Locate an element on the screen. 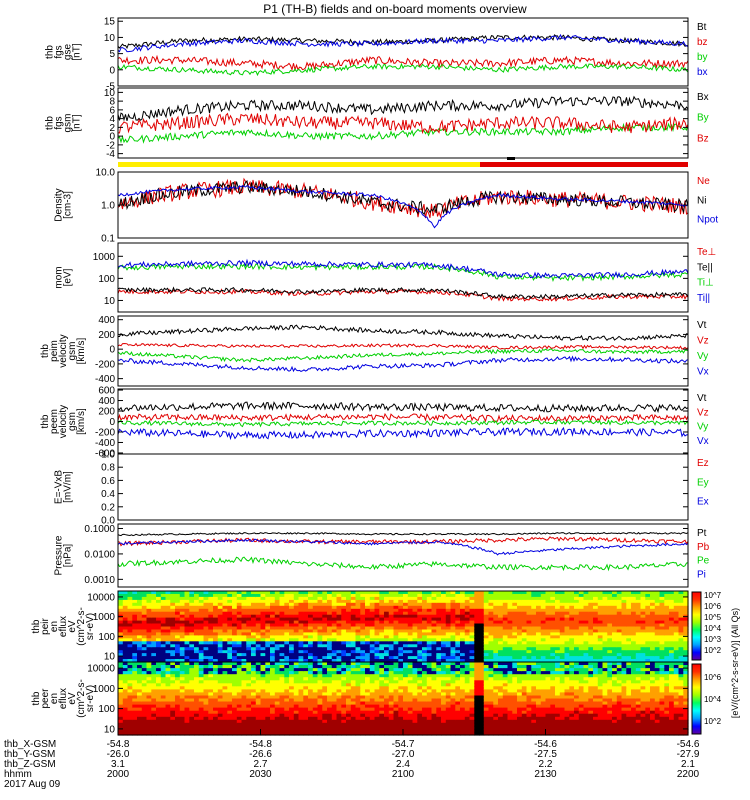 The height and width of the screenshot is (800, 750). panel-frame is located at coordinates (403, 421).